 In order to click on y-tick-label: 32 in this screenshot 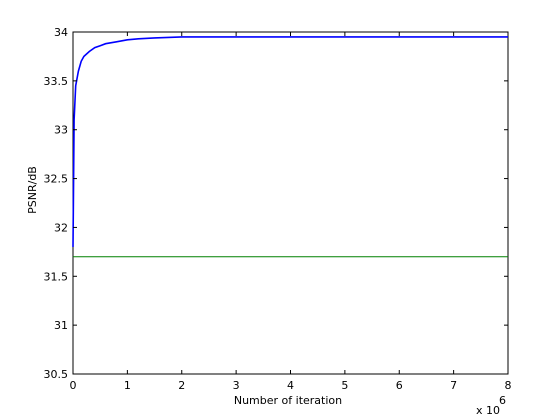, I will do `click(61, 227)`.